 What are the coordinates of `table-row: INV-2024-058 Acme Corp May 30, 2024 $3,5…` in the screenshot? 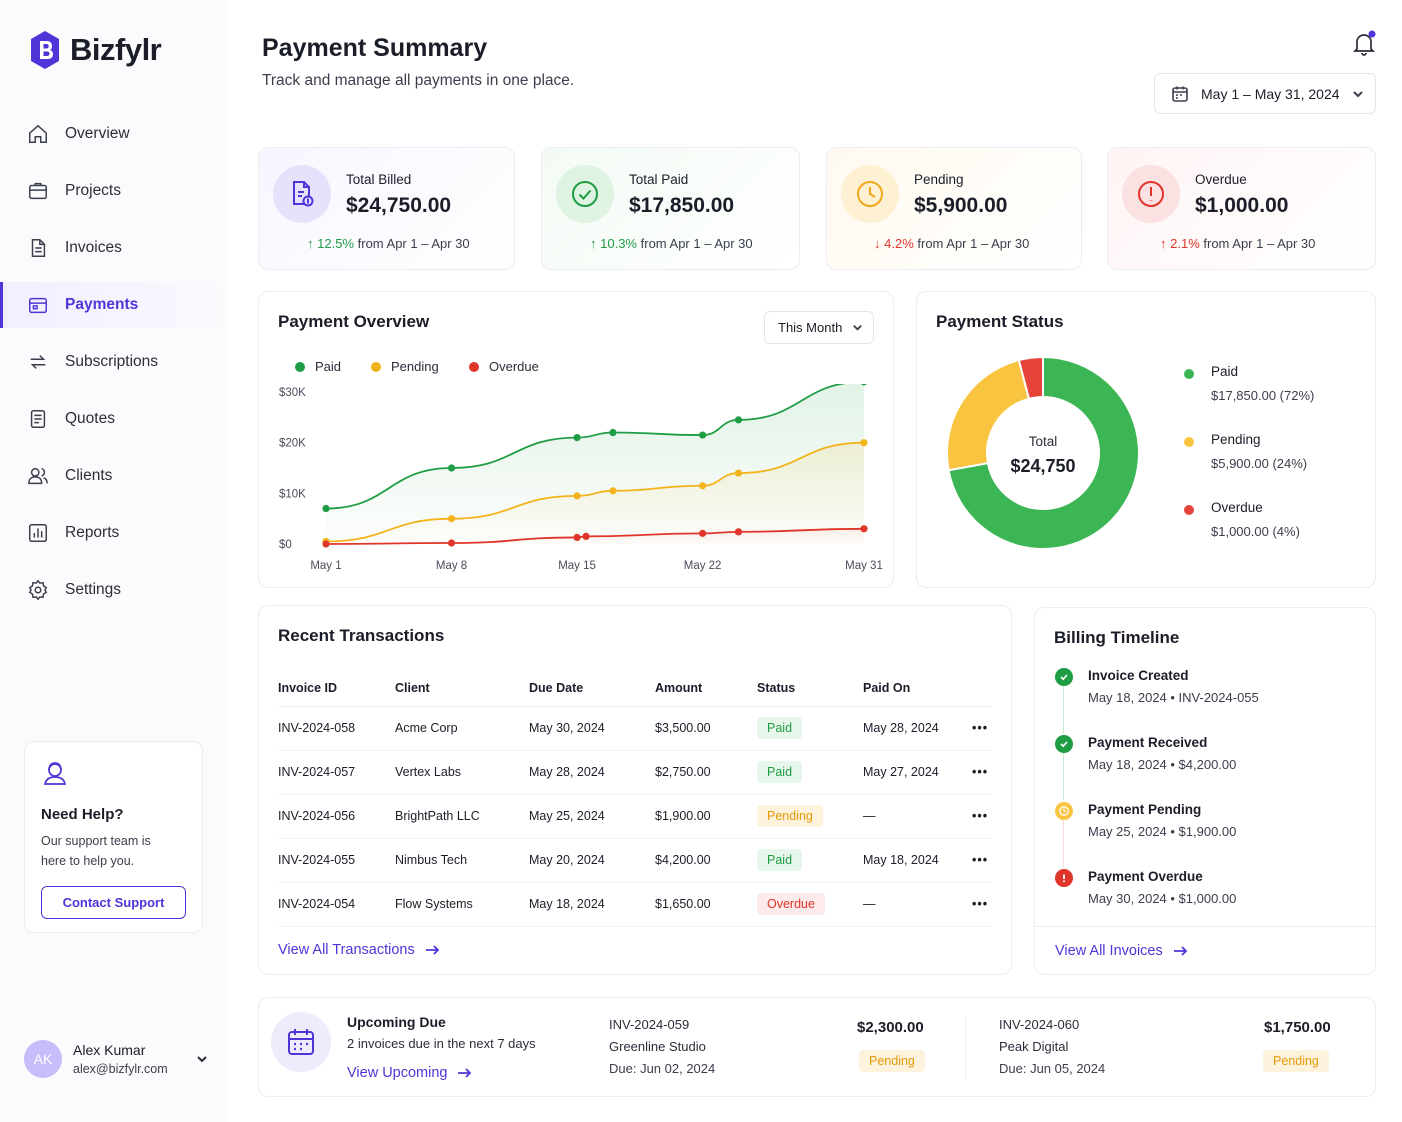 It's located at (635, 728).